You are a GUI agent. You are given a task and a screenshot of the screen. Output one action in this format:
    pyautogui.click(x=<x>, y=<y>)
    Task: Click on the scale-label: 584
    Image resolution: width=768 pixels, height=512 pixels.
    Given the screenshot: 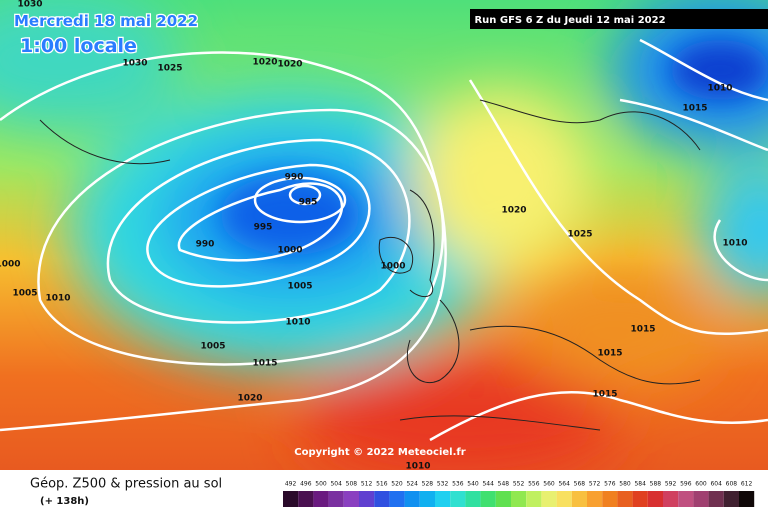 What is the action you would take?
    pyautogui.click(x=640, y=484)
    